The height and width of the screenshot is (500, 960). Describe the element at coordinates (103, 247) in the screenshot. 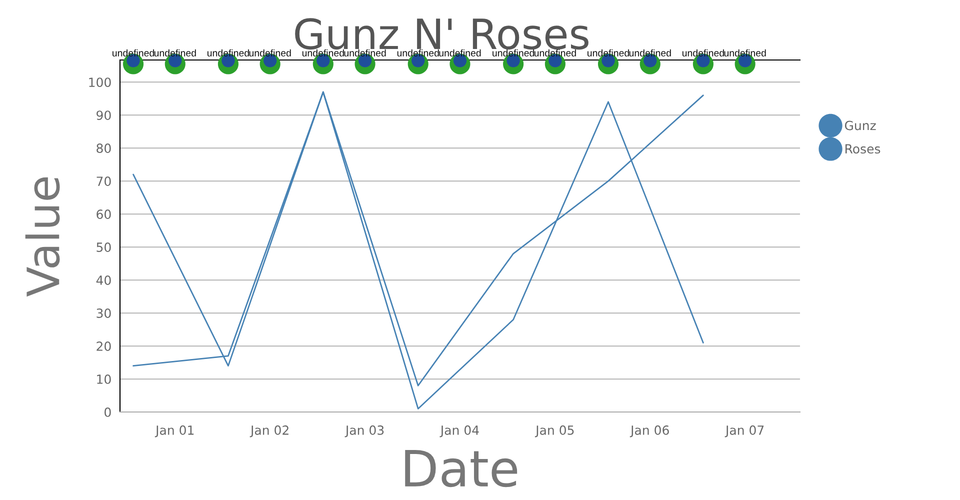

I see `y-tick-label: 50` at that location.